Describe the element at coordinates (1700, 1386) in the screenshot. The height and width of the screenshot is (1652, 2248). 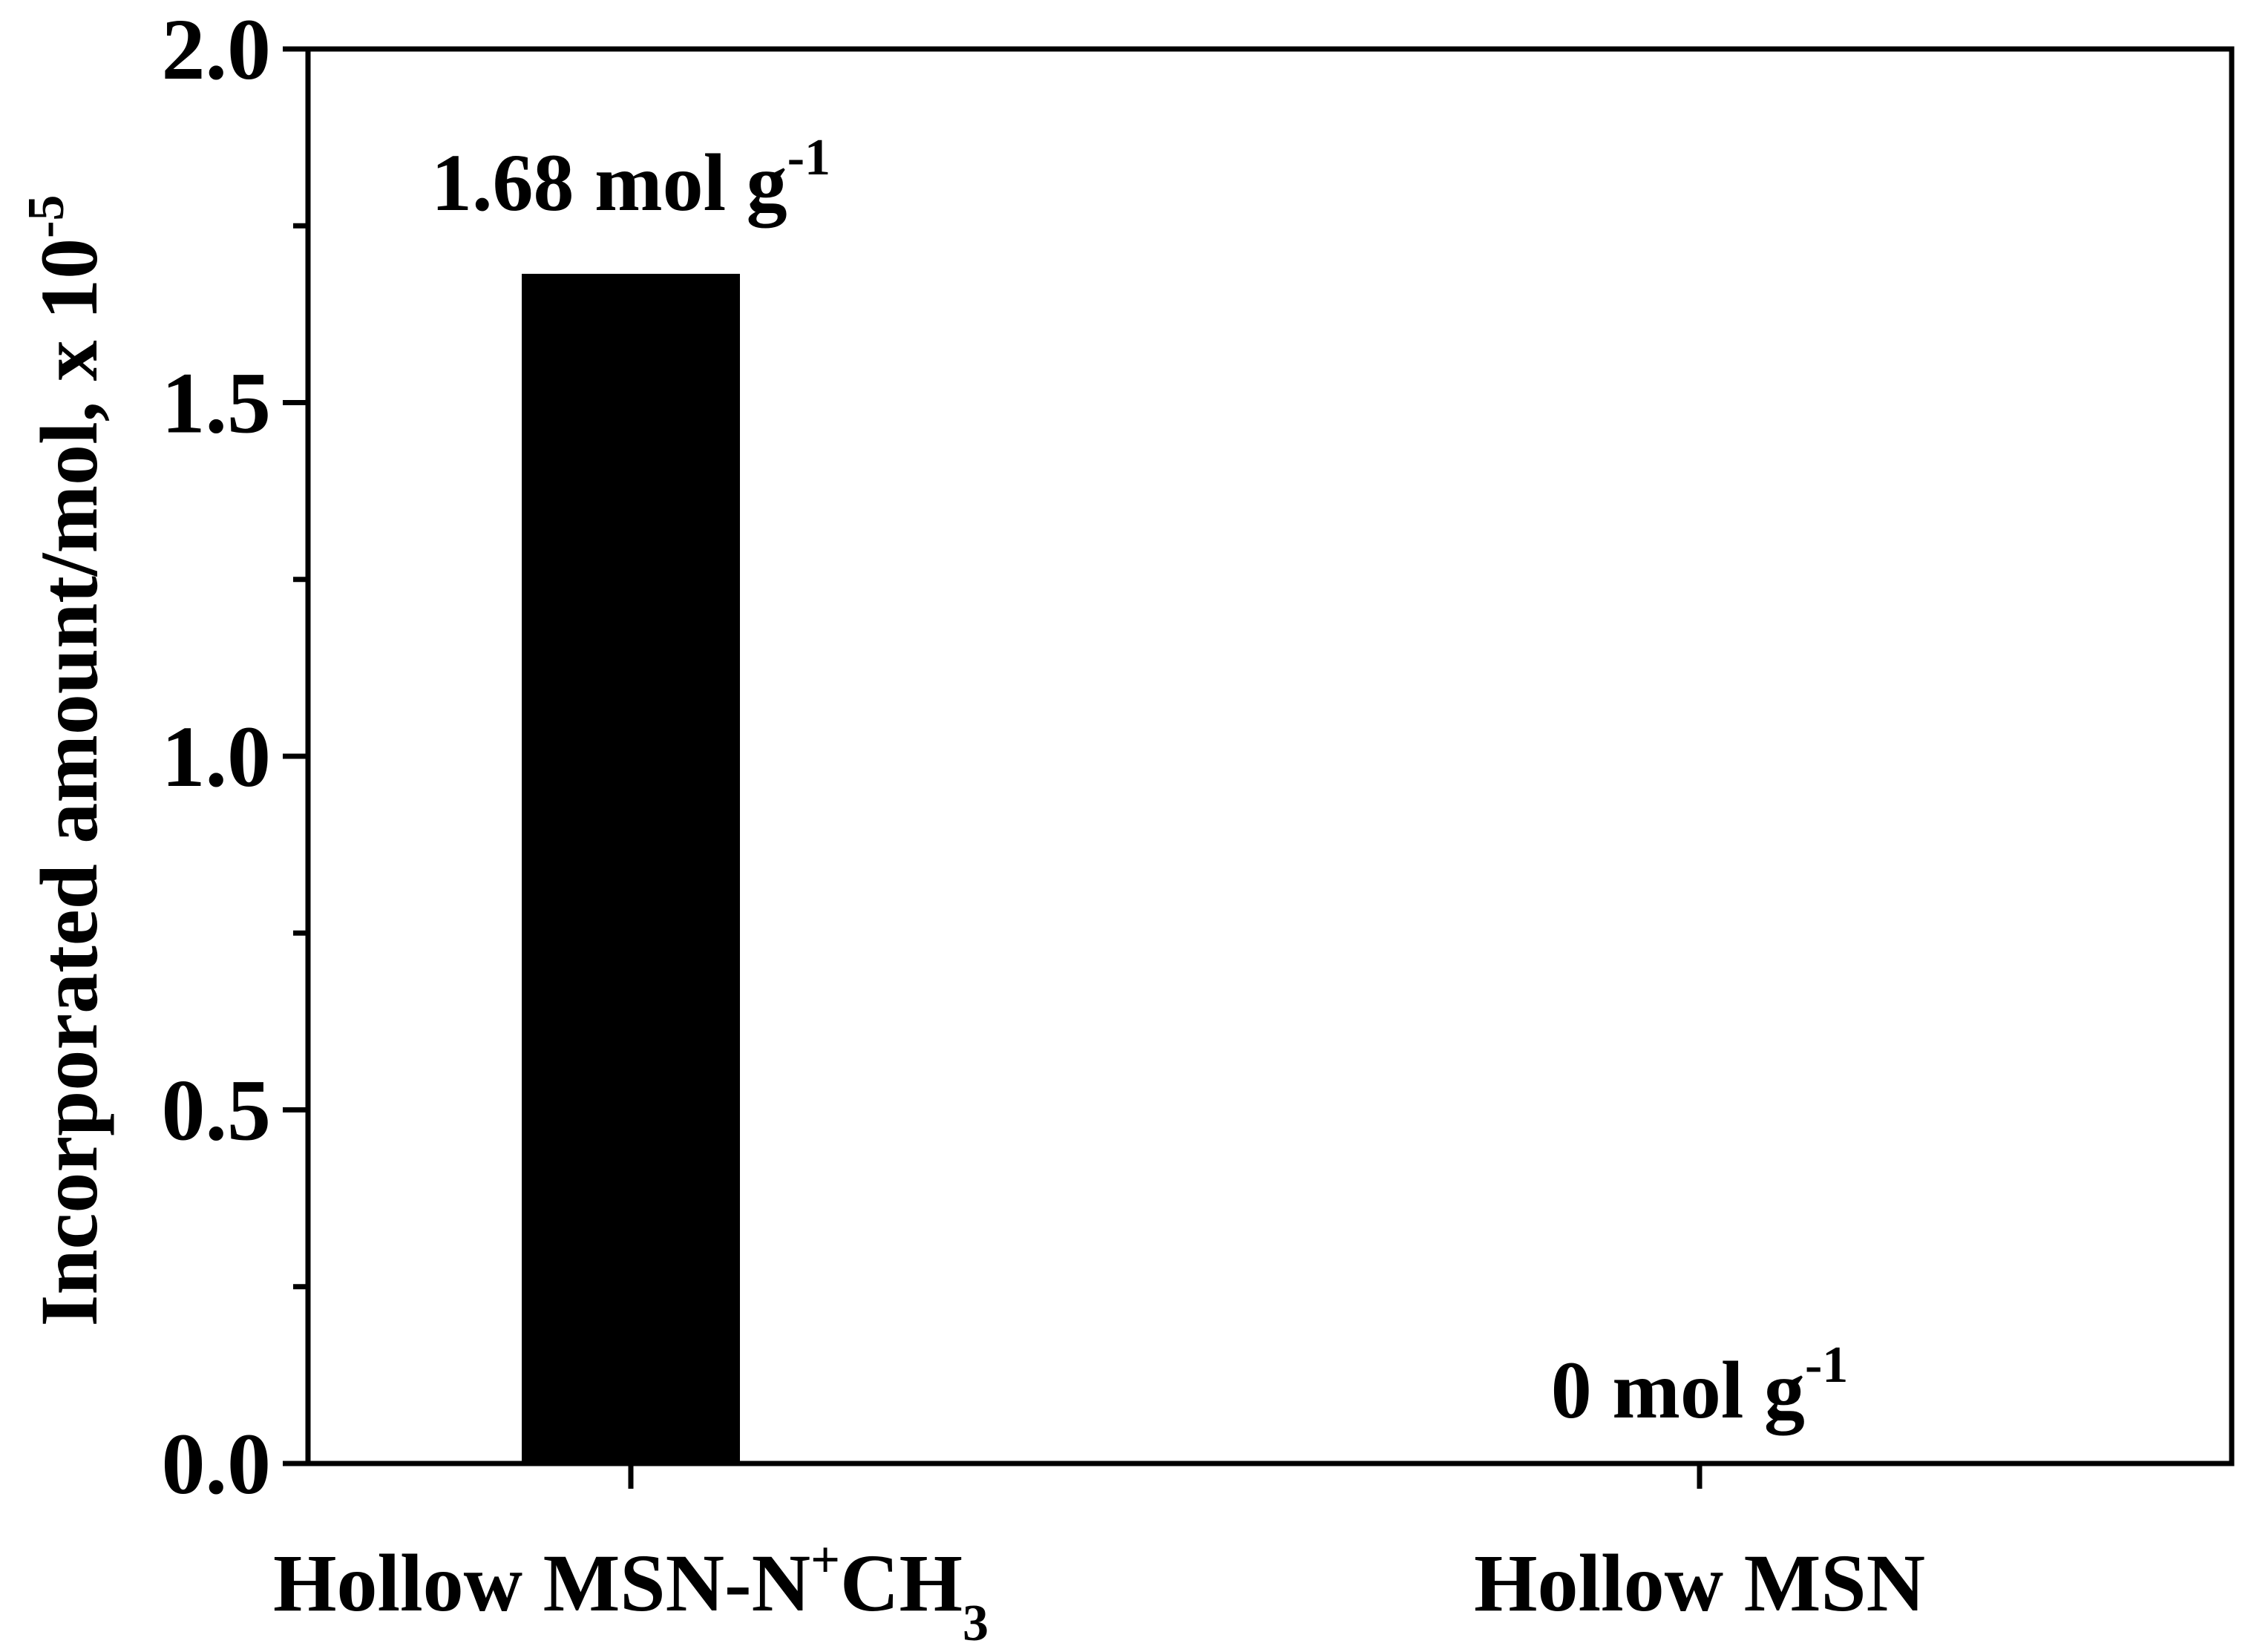
I see `data-label: 0 mol g-1` at that location.